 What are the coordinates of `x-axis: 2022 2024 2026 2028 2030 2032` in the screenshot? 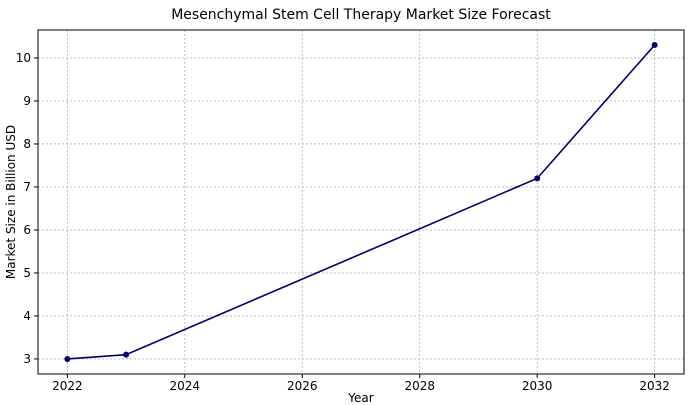 It's located at (361, 383).